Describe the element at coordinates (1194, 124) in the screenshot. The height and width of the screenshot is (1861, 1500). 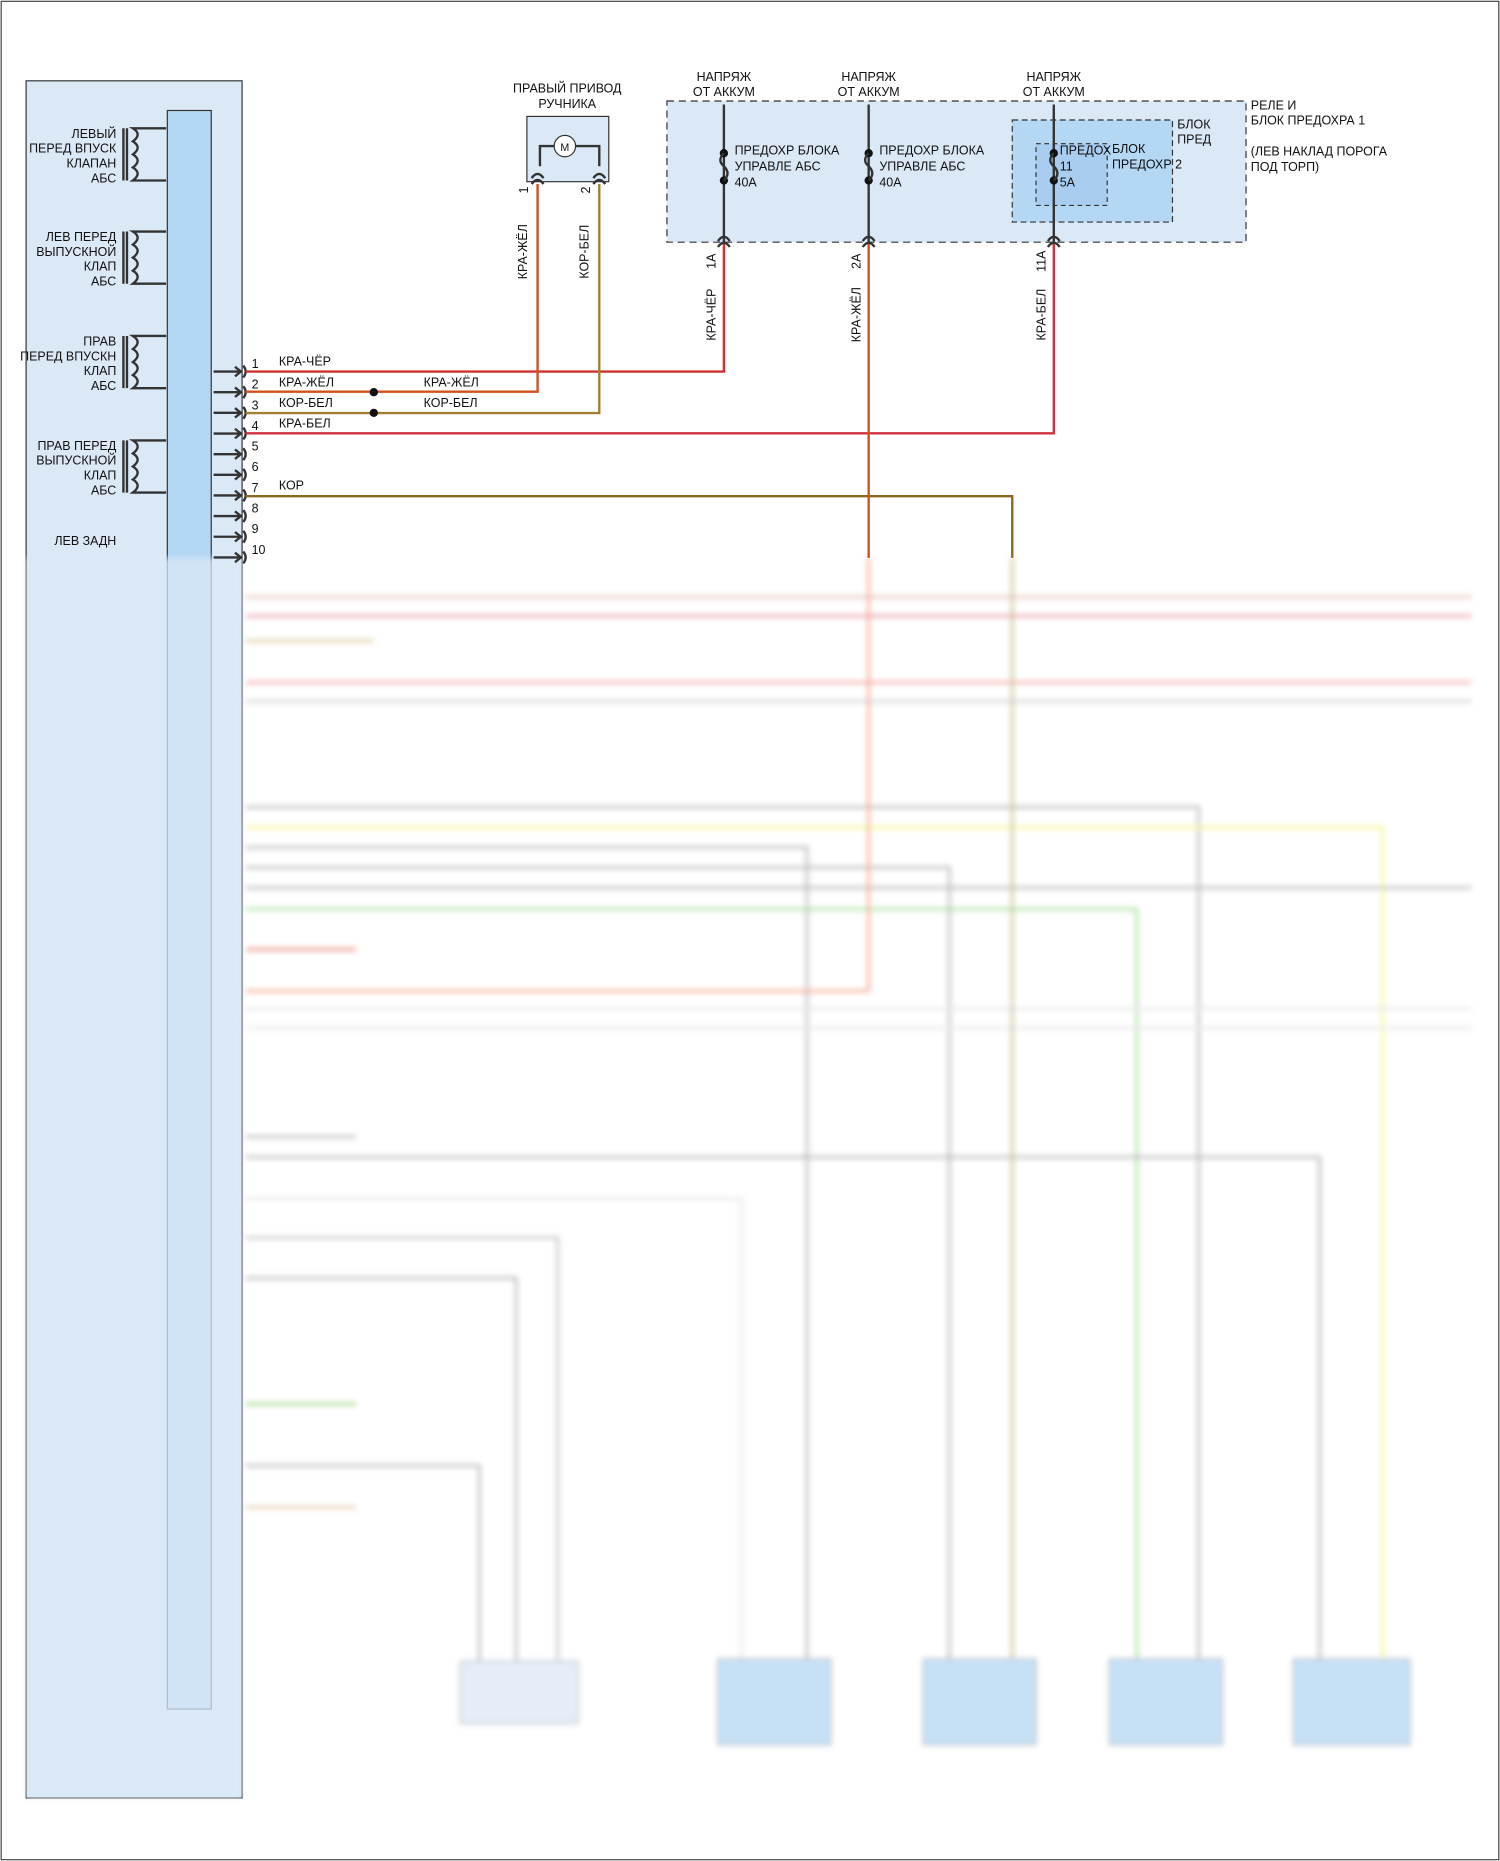
I see `block-label: БЛОК` at that location.